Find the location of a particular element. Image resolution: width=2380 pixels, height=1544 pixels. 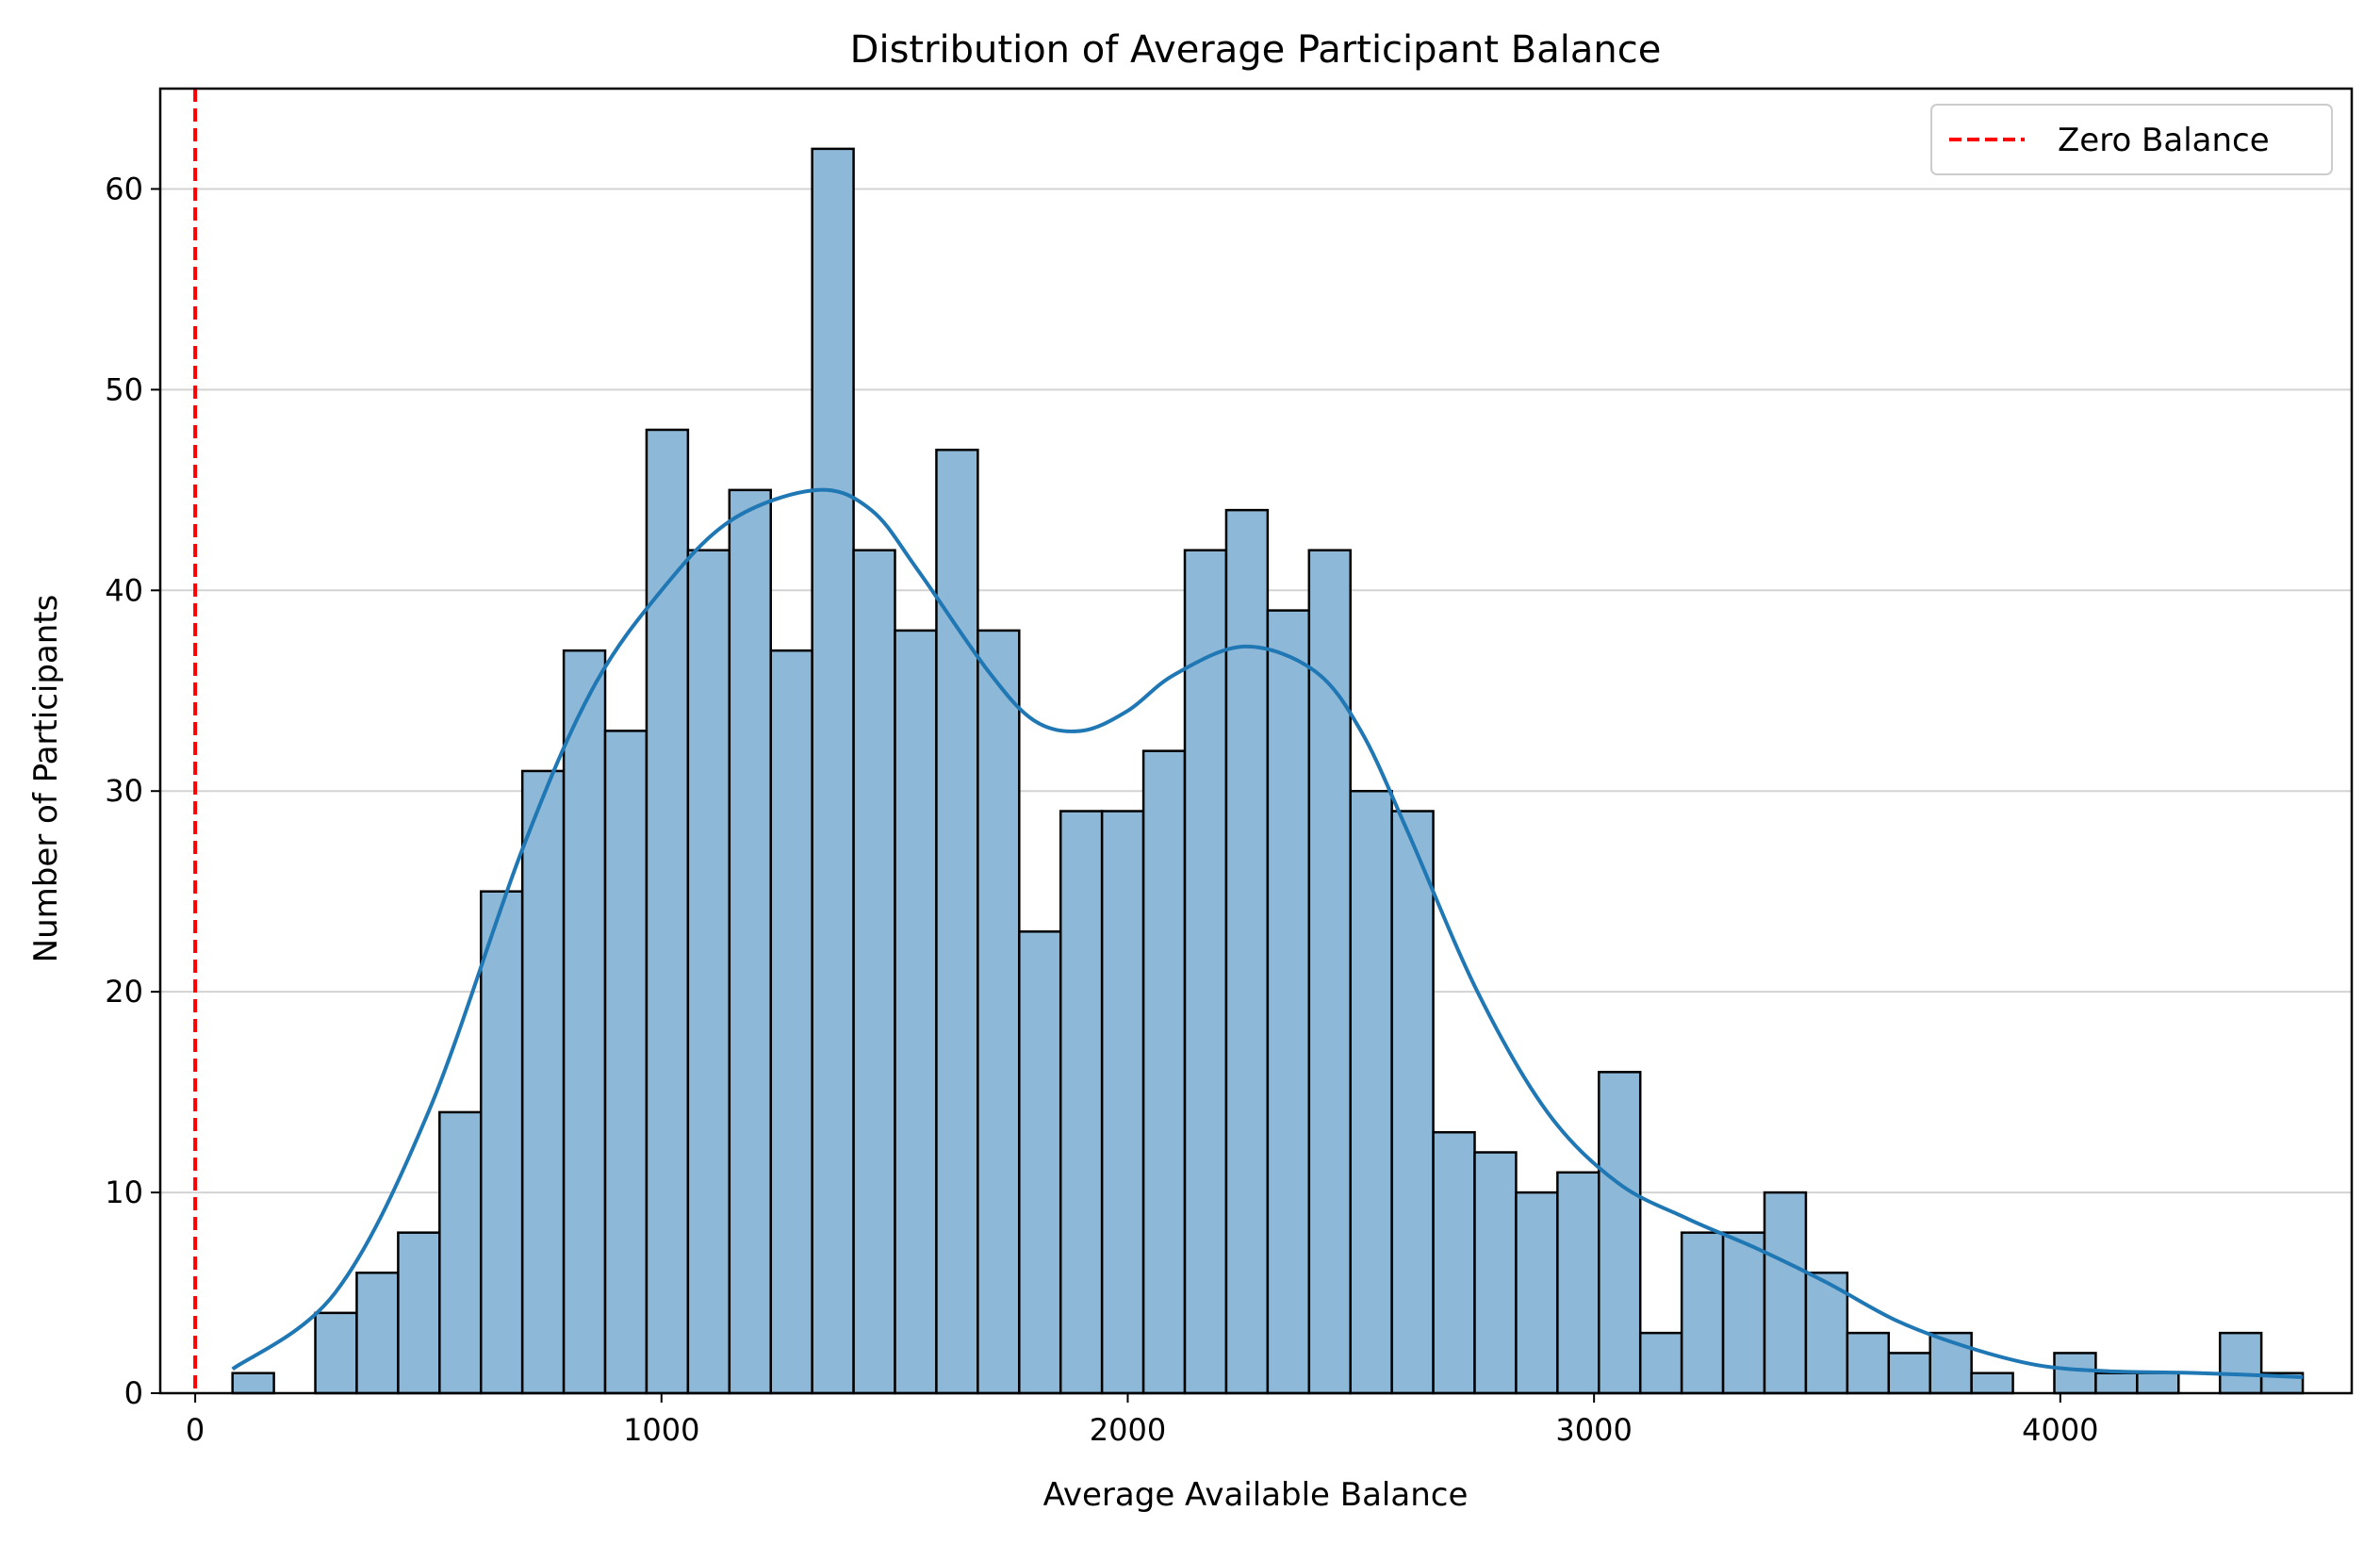

legend-box is located at coordinates (2131, 139).